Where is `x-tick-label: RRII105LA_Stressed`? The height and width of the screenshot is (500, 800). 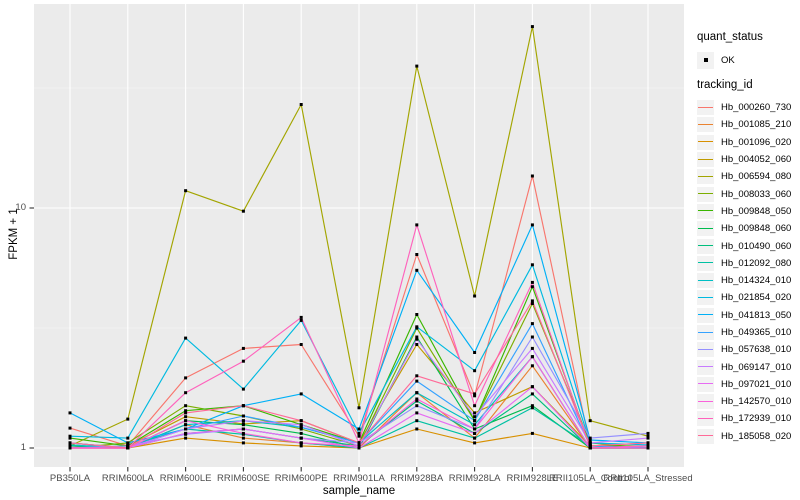 x-tick-label: RRII105LA_Stressed is located at coordinates (648, 478).